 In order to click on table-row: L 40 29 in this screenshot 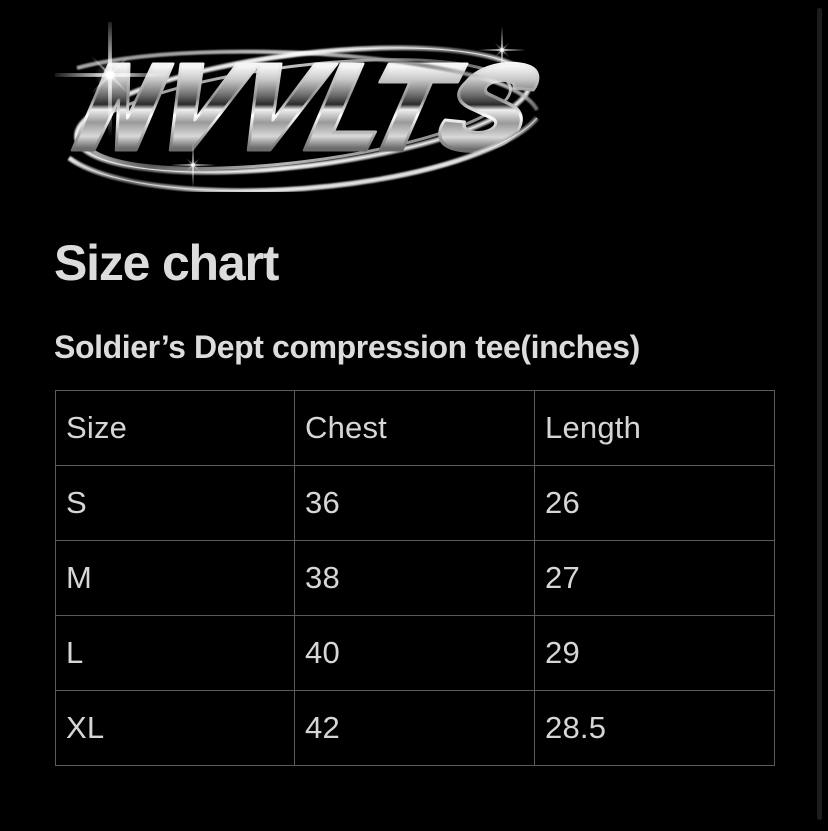, I will do `click(415, 653)`.